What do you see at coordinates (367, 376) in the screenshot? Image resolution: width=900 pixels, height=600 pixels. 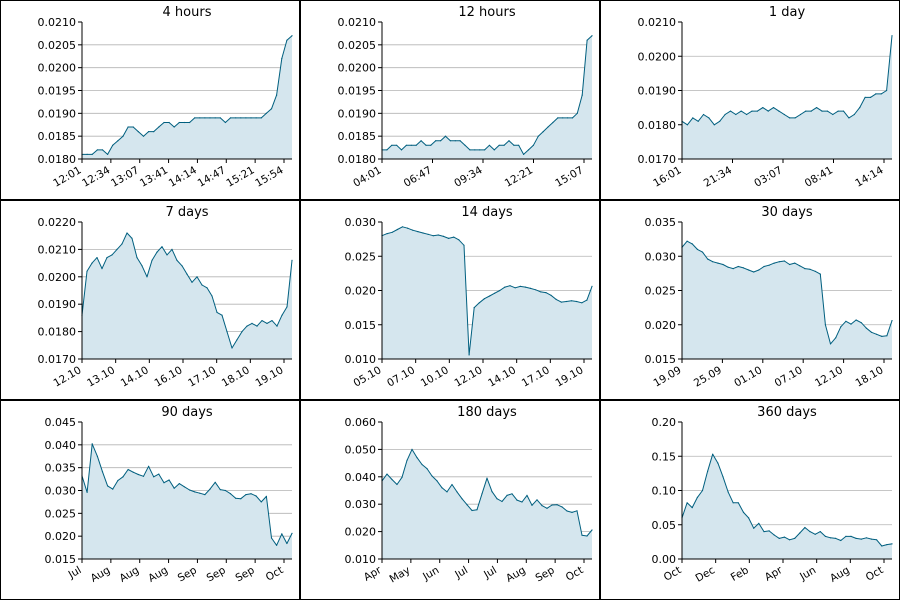 I see `x-tick-label: 05.10` at bounding box center [367, 376].